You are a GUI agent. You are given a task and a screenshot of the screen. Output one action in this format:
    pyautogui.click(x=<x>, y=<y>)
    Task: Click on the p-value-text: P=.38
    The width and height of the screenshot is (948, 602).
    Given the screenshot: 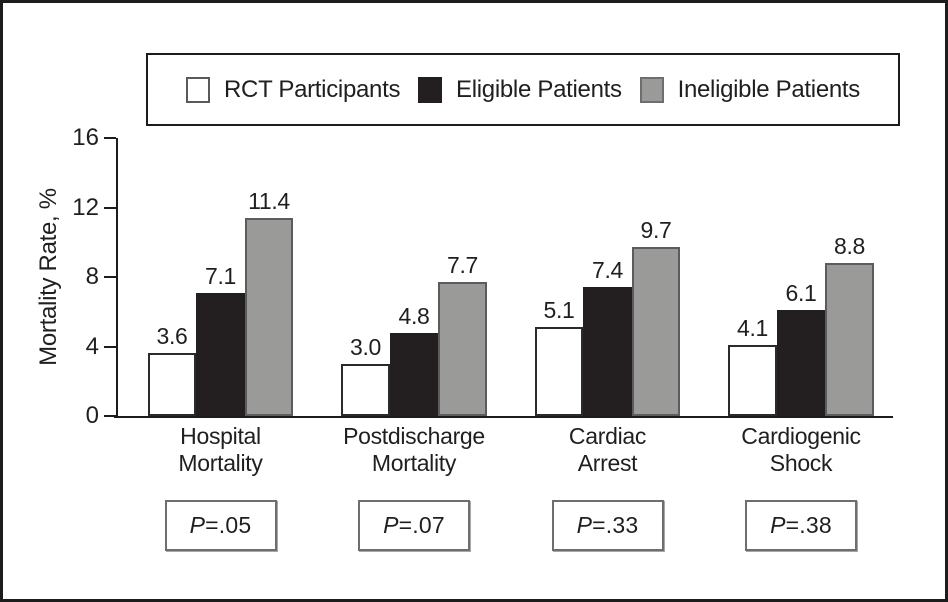 What is the action you would take?
    pyautogui.click(x=801, y=525)
    